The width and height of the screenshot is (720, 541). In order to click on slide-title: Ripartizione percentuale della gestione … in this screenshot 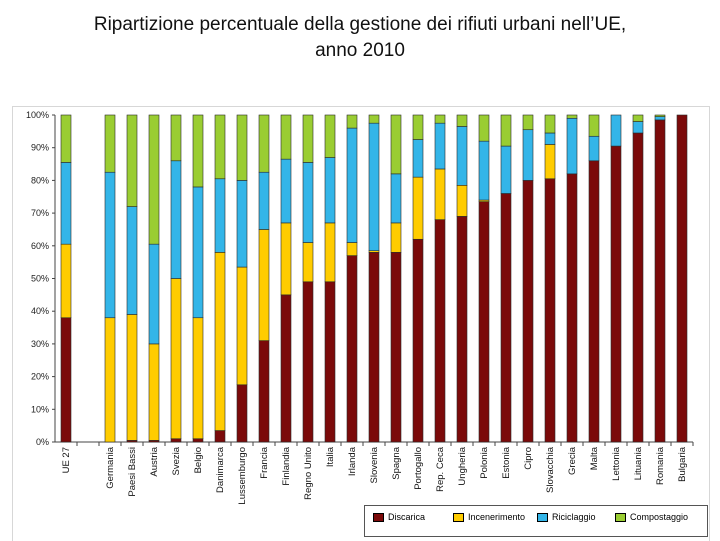, I will do `click(360, 38)`.